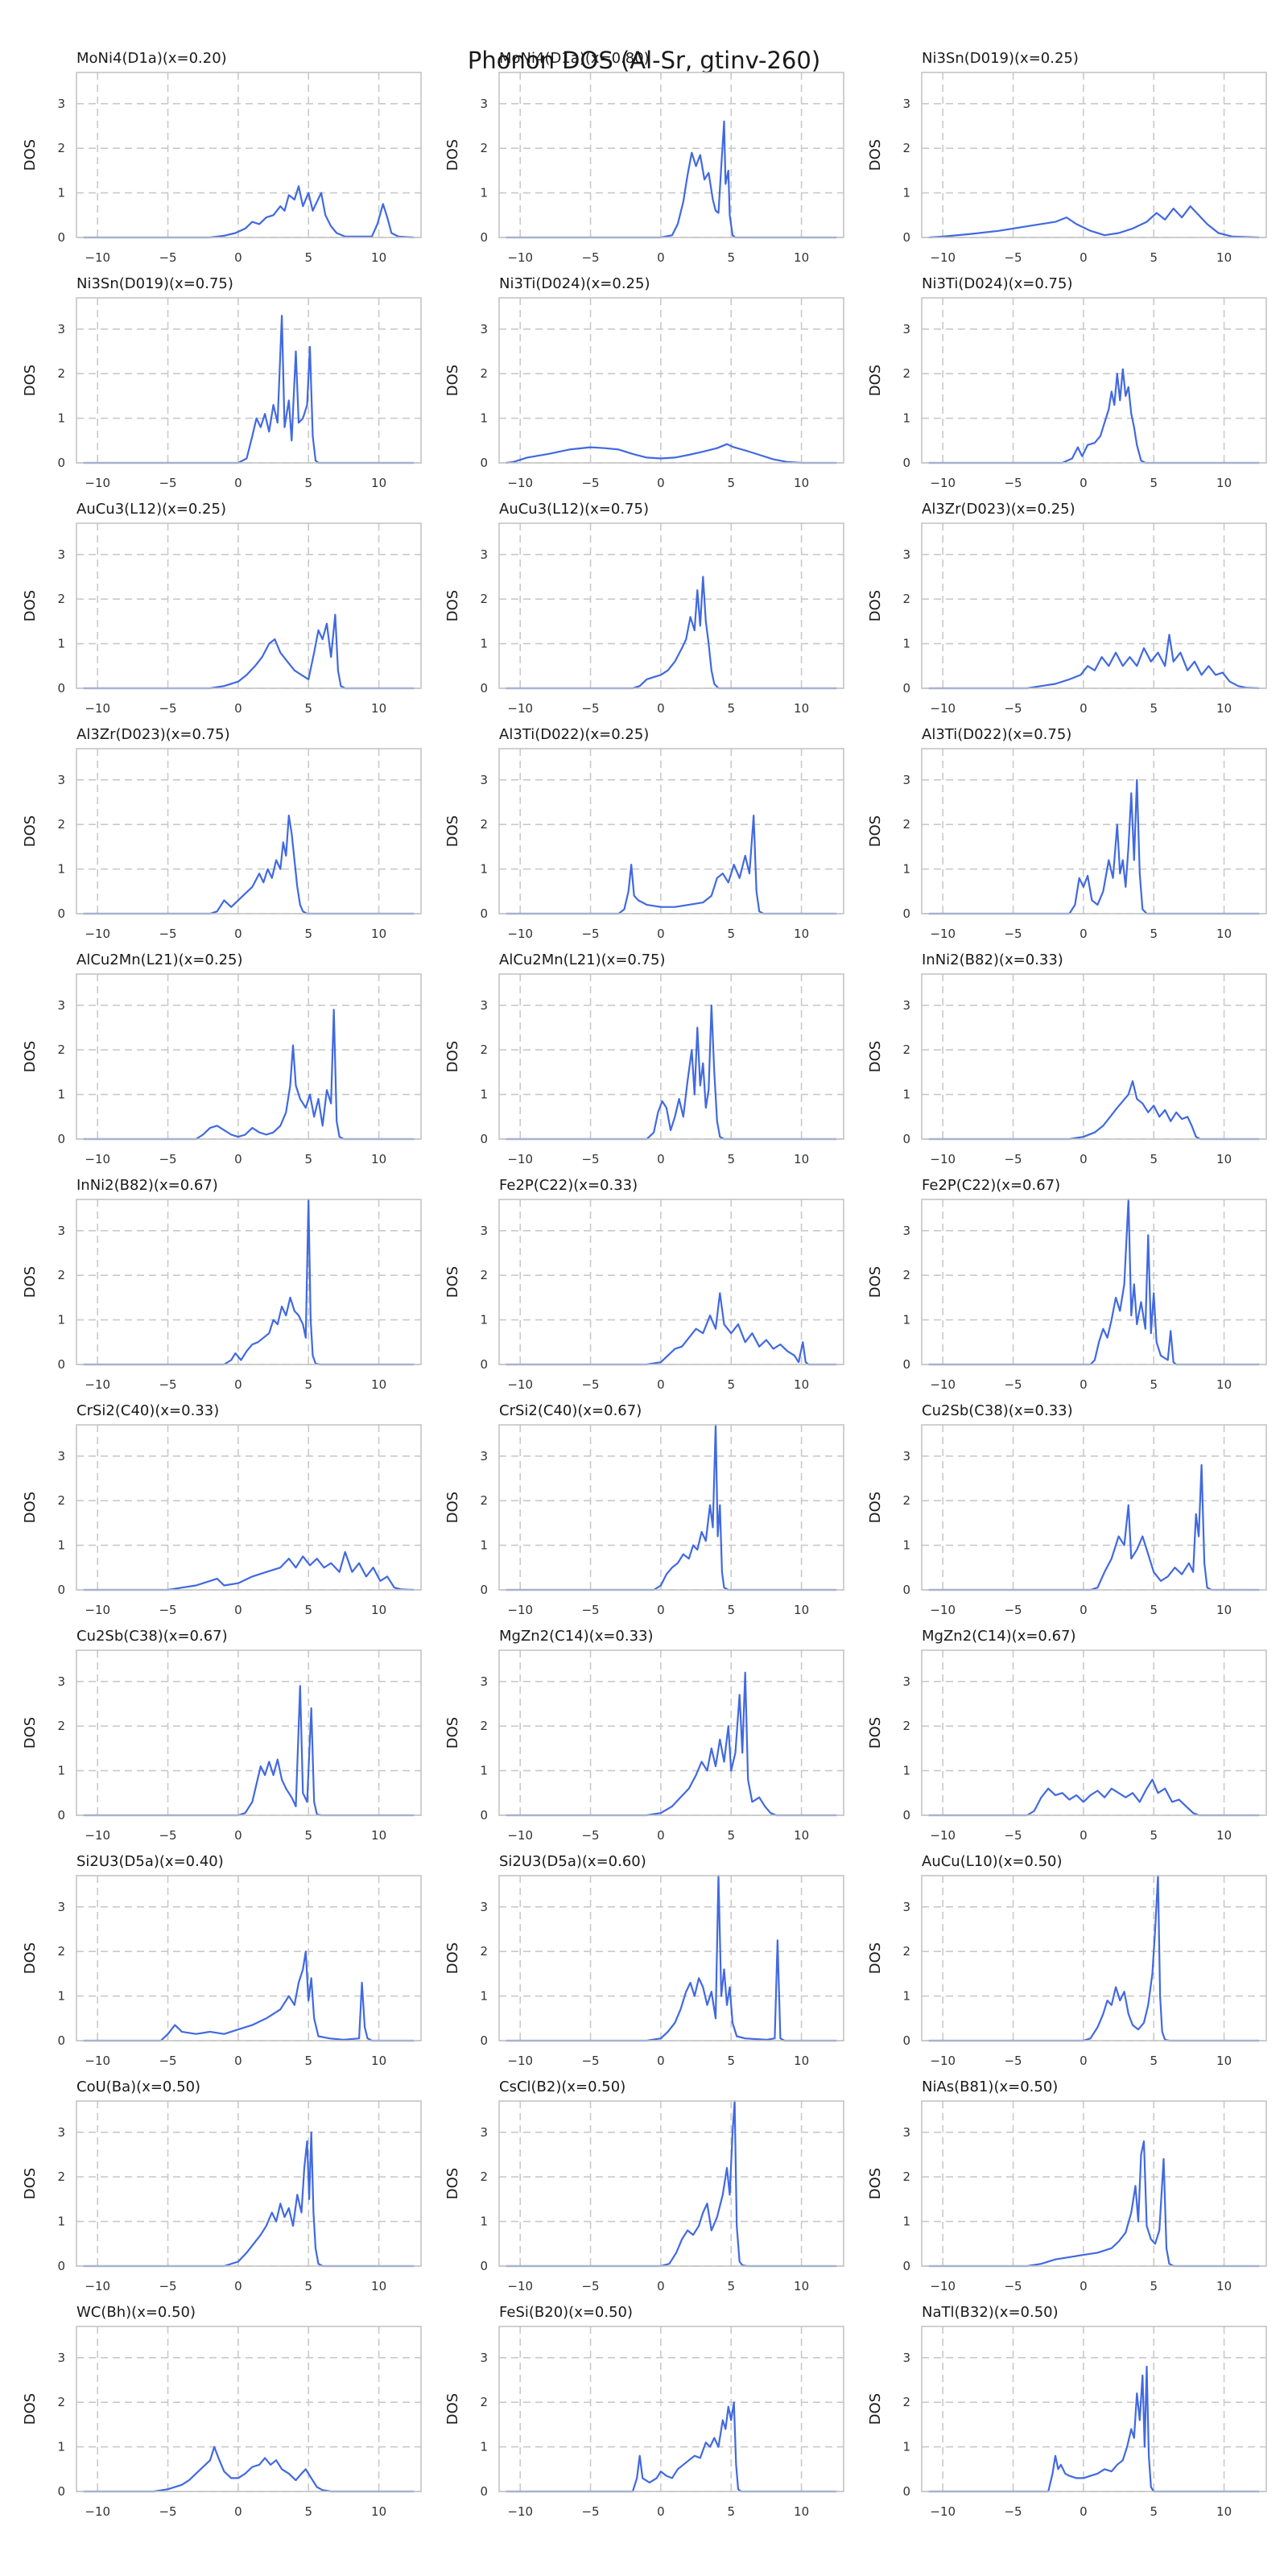 The width and height of the screenshot is (1288, 2576). Describe the element at coordinates (644, 1509) in the screenshot. I see `subplot-20: CrSi2(C40)(x=0.67) −10 −5 0 5 10 0 1 2 3 DOS` at that location.